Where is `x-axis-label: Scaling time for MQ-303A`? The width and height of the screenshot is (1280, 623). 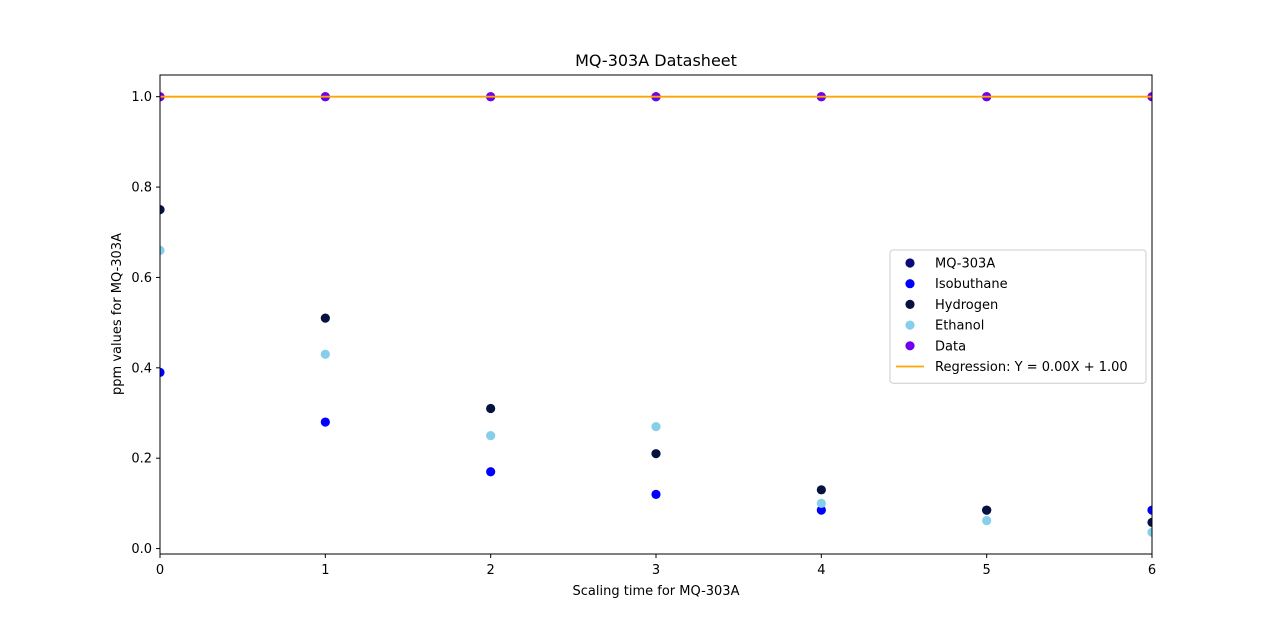 x-axis-label: Scaling time for MQ-303A is located at coordinates (656, 591).